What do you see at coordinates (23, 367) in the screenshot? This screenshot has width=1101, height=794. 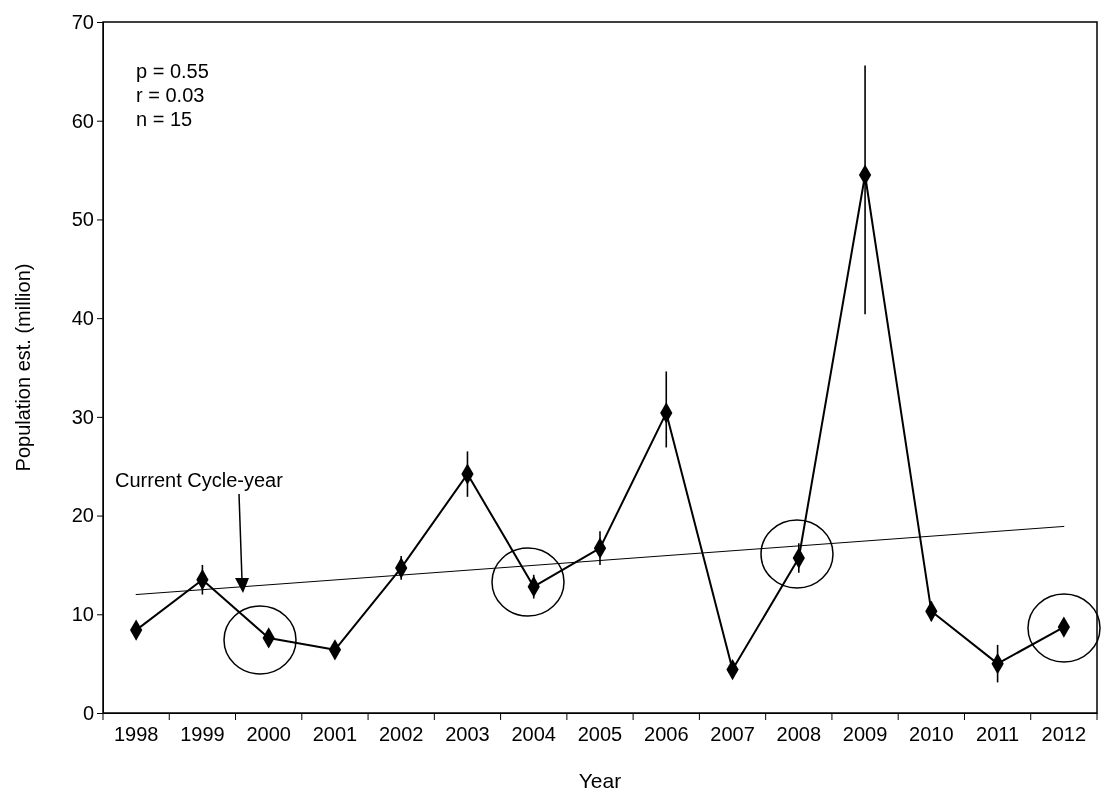 I see `y-axis-title: Population est. (million)` at bounding box center [23, 367].